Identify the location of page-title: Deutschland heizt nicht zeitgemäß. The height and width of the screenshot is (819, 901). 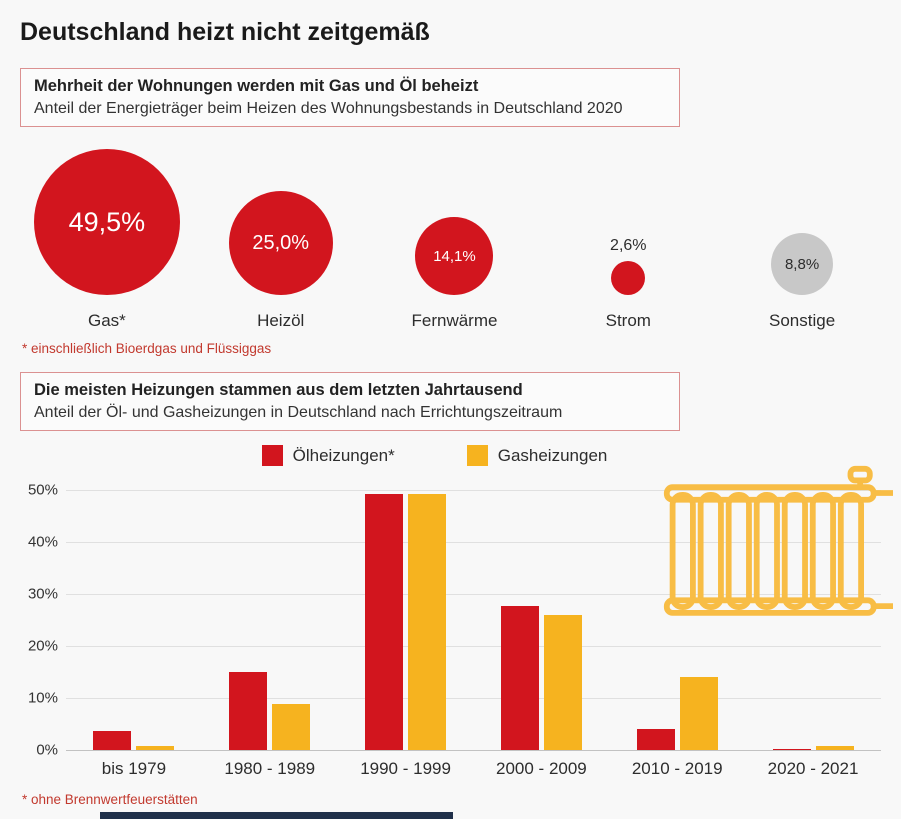
(225, 32).